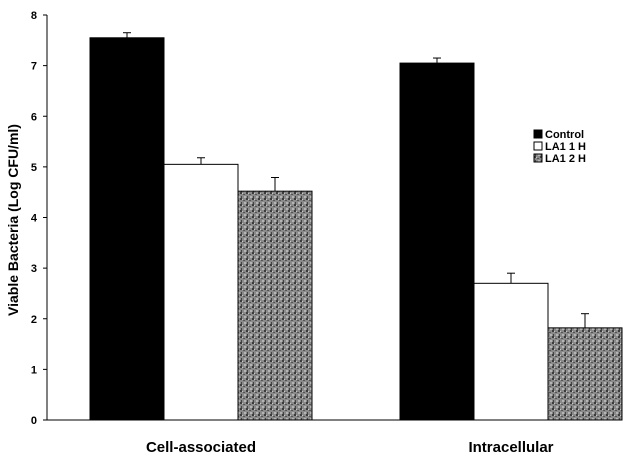 This screenshot has width=630, height=455. Describe the element at coordinates (565, 159) in the screenshot. I see `legend-label-la1-2-h: LA1 2 H` at that location.